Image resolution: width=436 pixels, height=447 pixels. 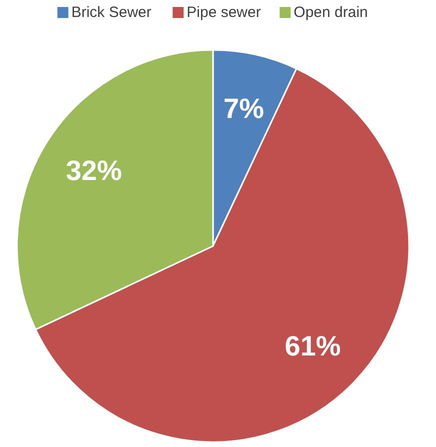 What do you see at coordinates (312, 346) in the screenshot?
I see `data-label: 61%` at bounding box center [312, 346].